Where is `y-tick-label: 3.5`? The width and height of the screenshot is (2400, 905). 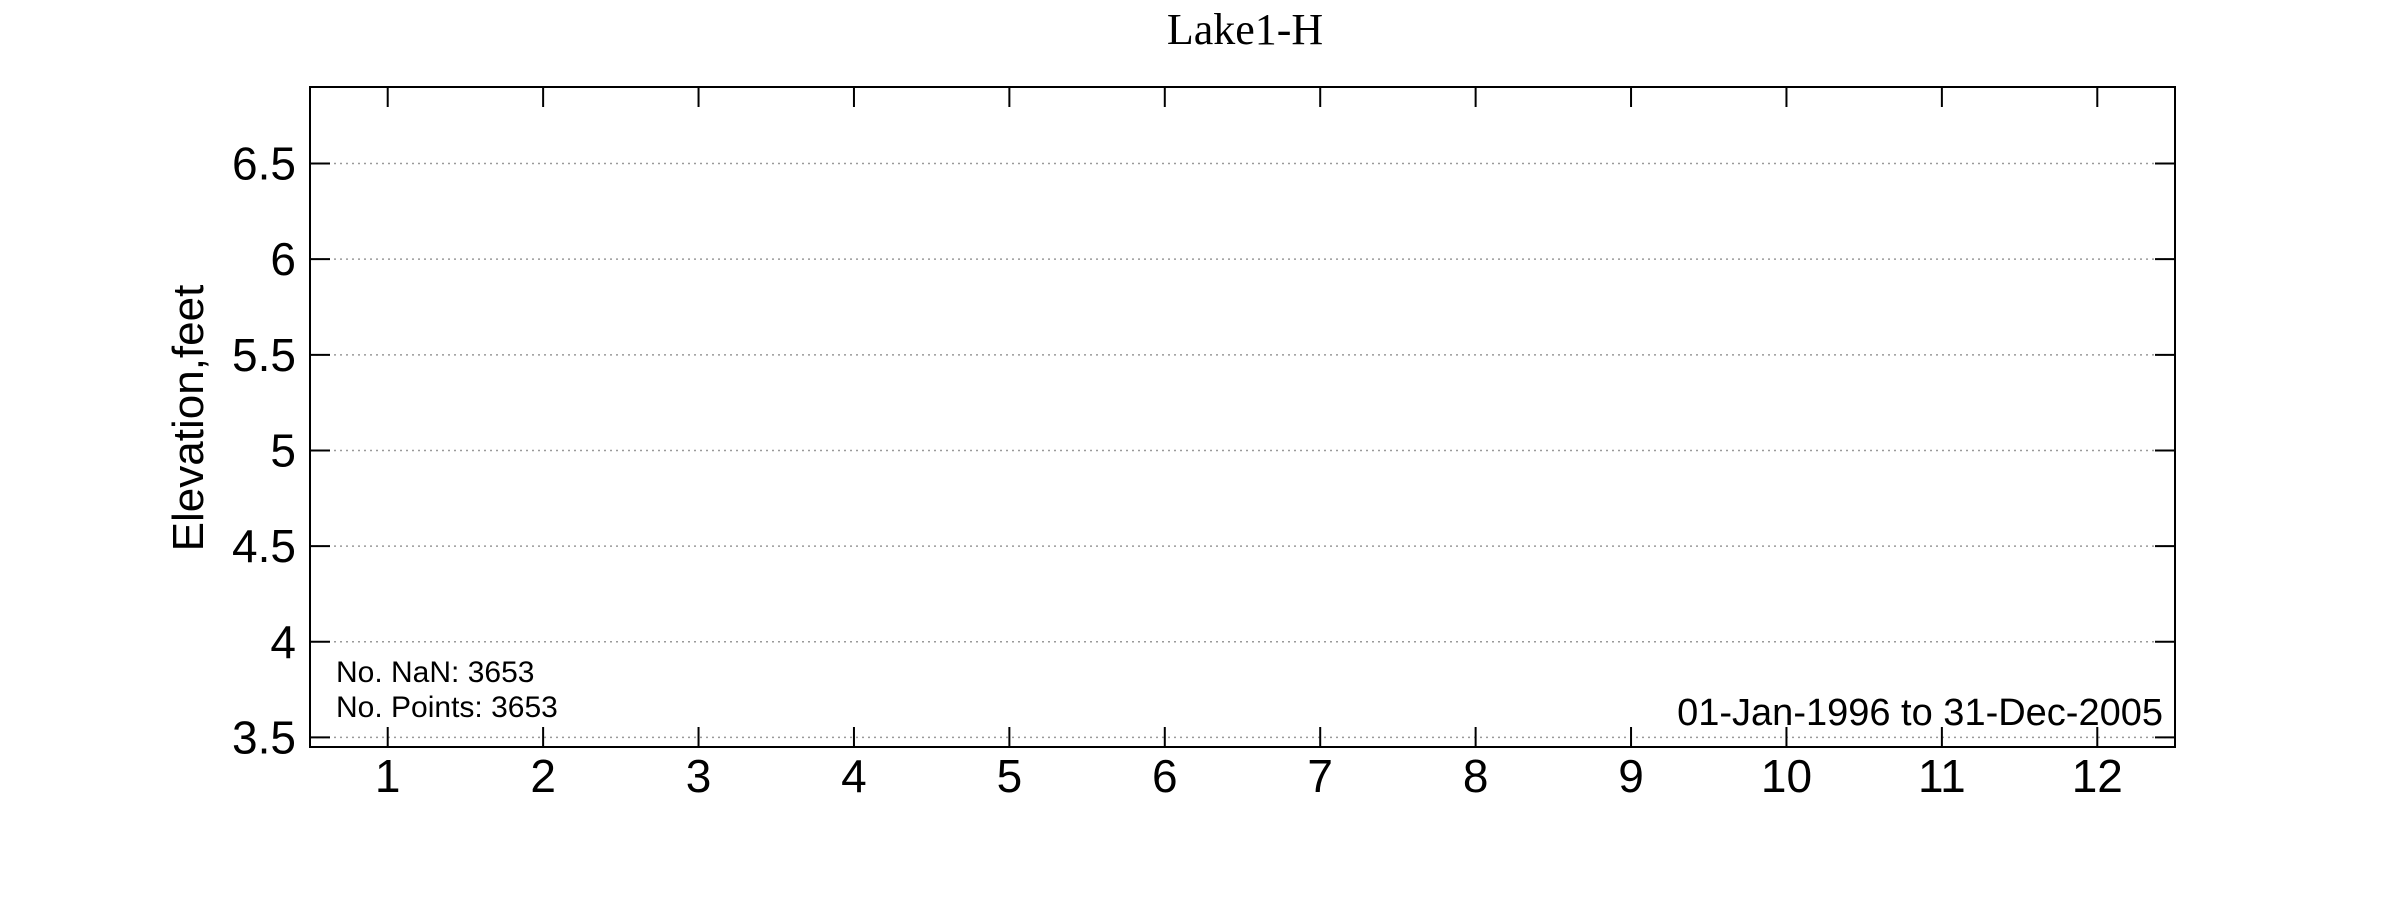 y-tick-label: 3.5 is located at coordinates (264, 737).